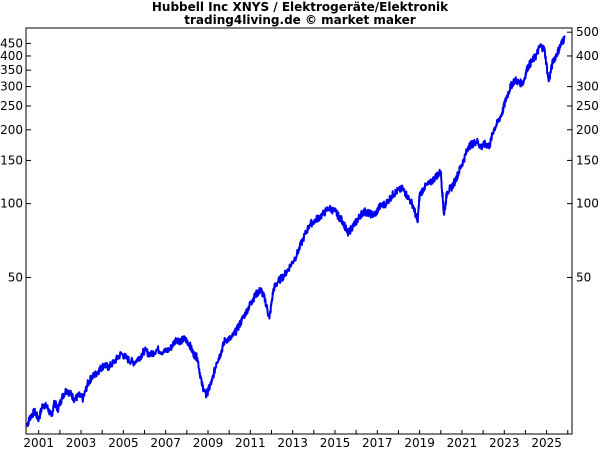 The image size is (600, 450). I want to click on y-tick-left-label: 150, so click(11, 160).